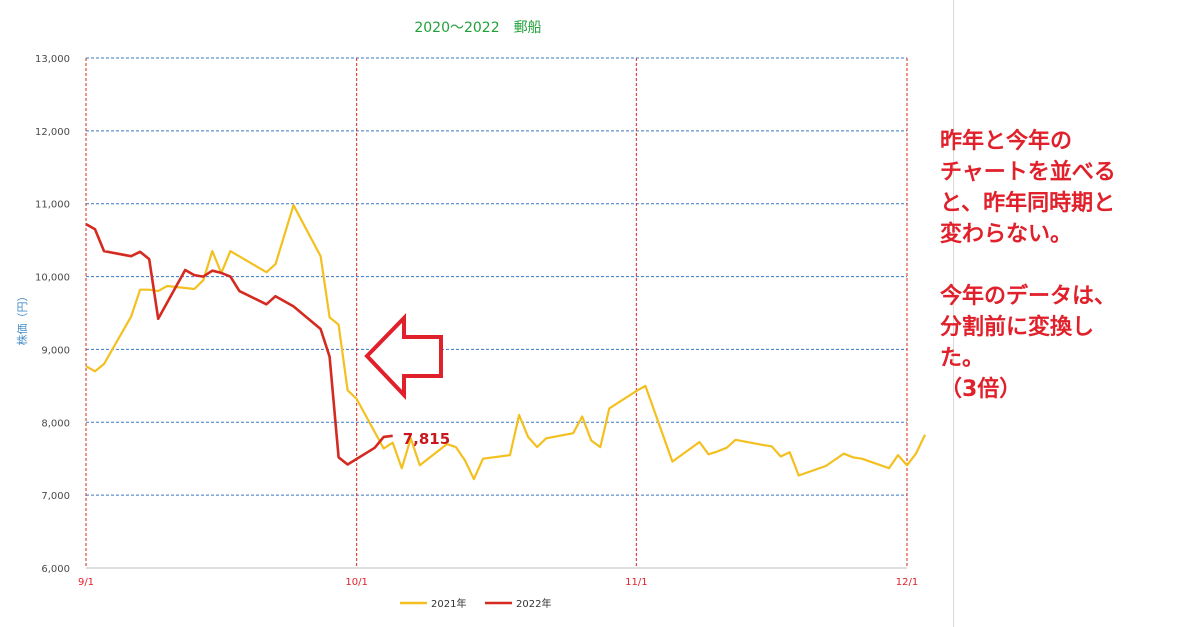  Describe the element at coordinates (22, 318) in the screenshot. I see `y-axis-label: 株価（円）` at that location.